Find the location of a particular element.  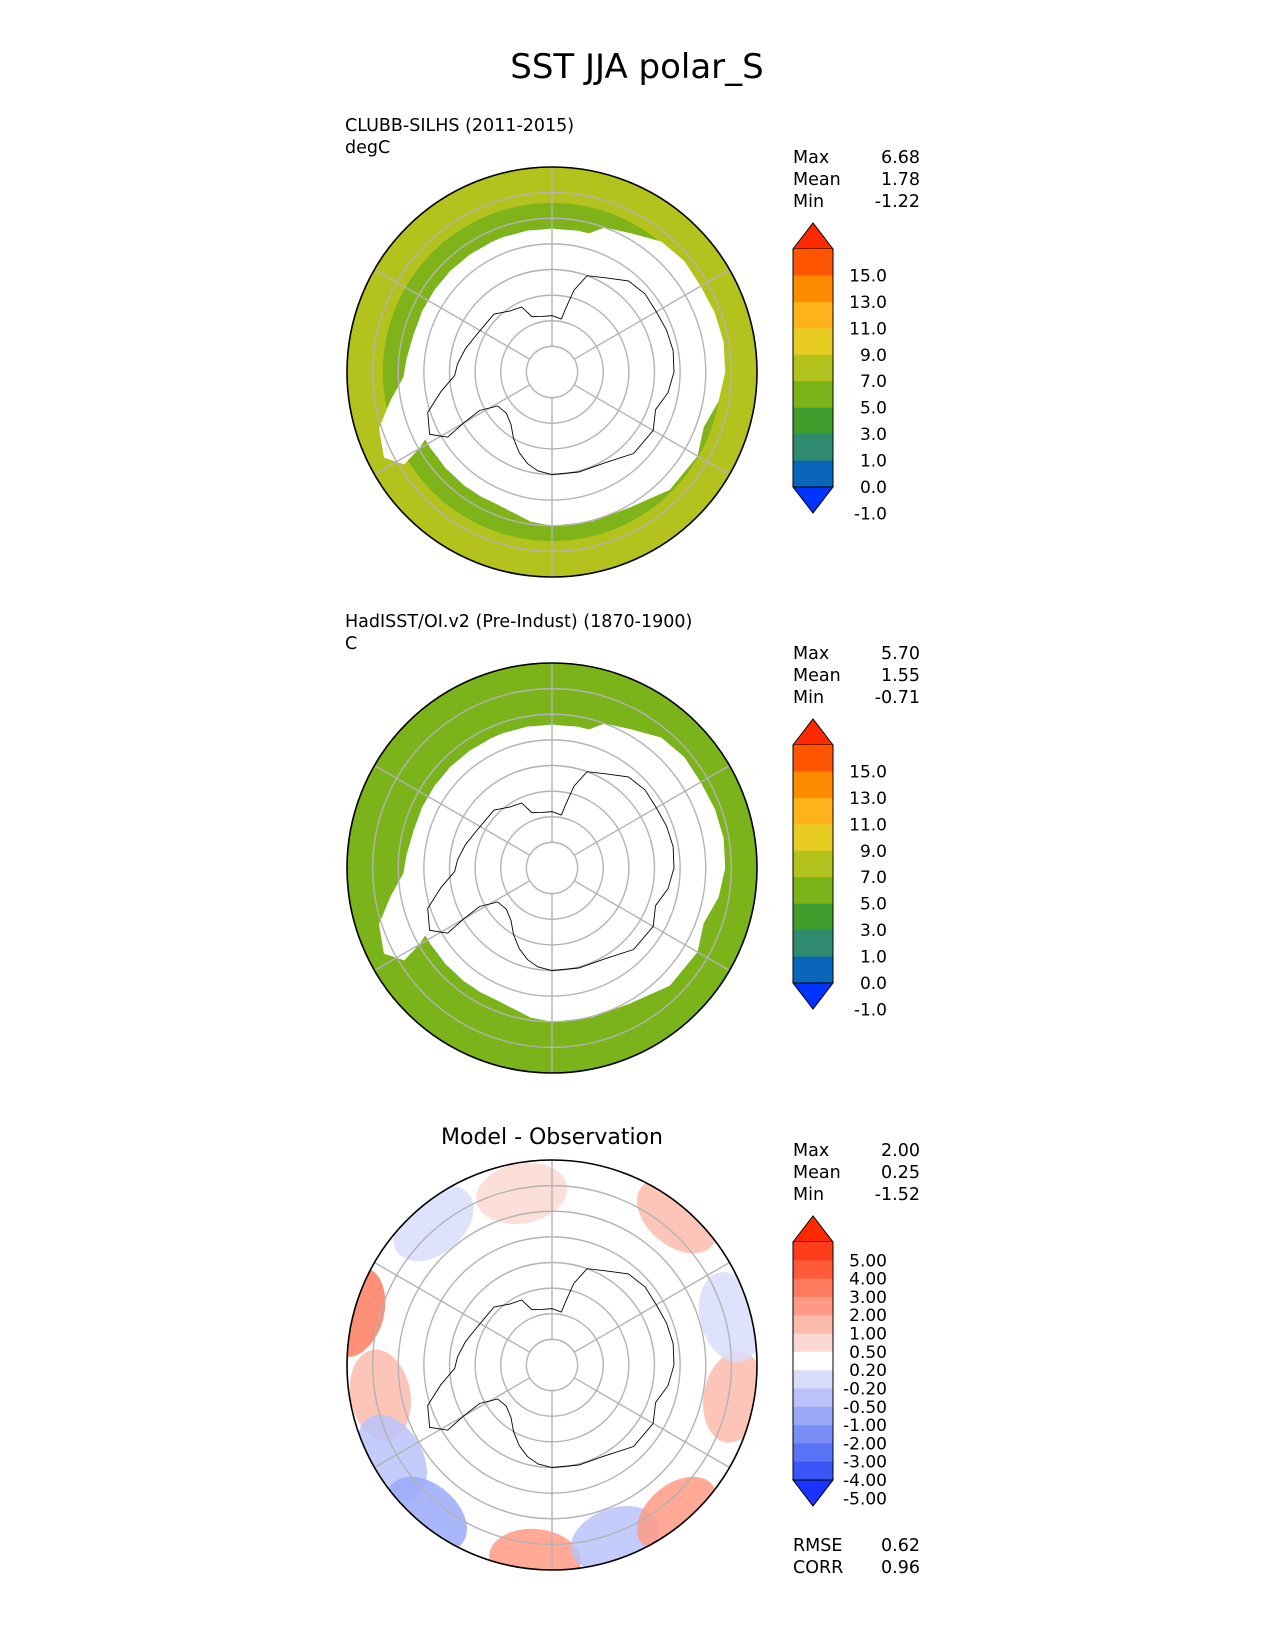

metric-value: 0.62 is located at coordinates (900, 1546).